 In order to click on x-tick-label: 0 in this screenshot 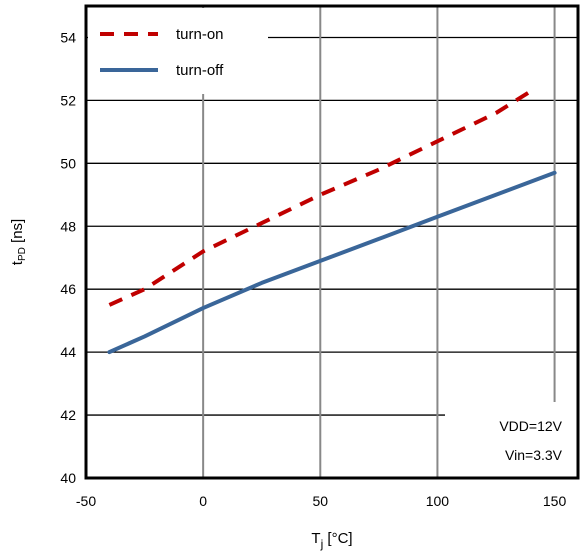, I will do `click(203, 501)`.